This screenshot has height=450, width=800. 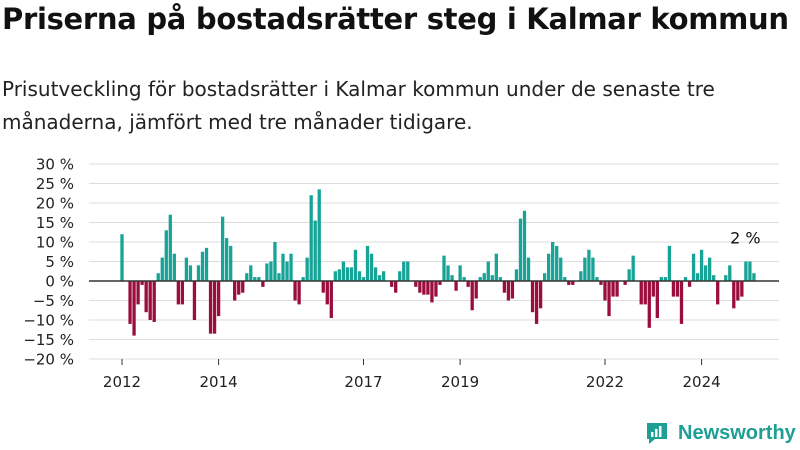 What do you see at coordinates (55, 204) in the screenshot?
I see `y-tick-label: 20 %` at bounding box center [55, 204].